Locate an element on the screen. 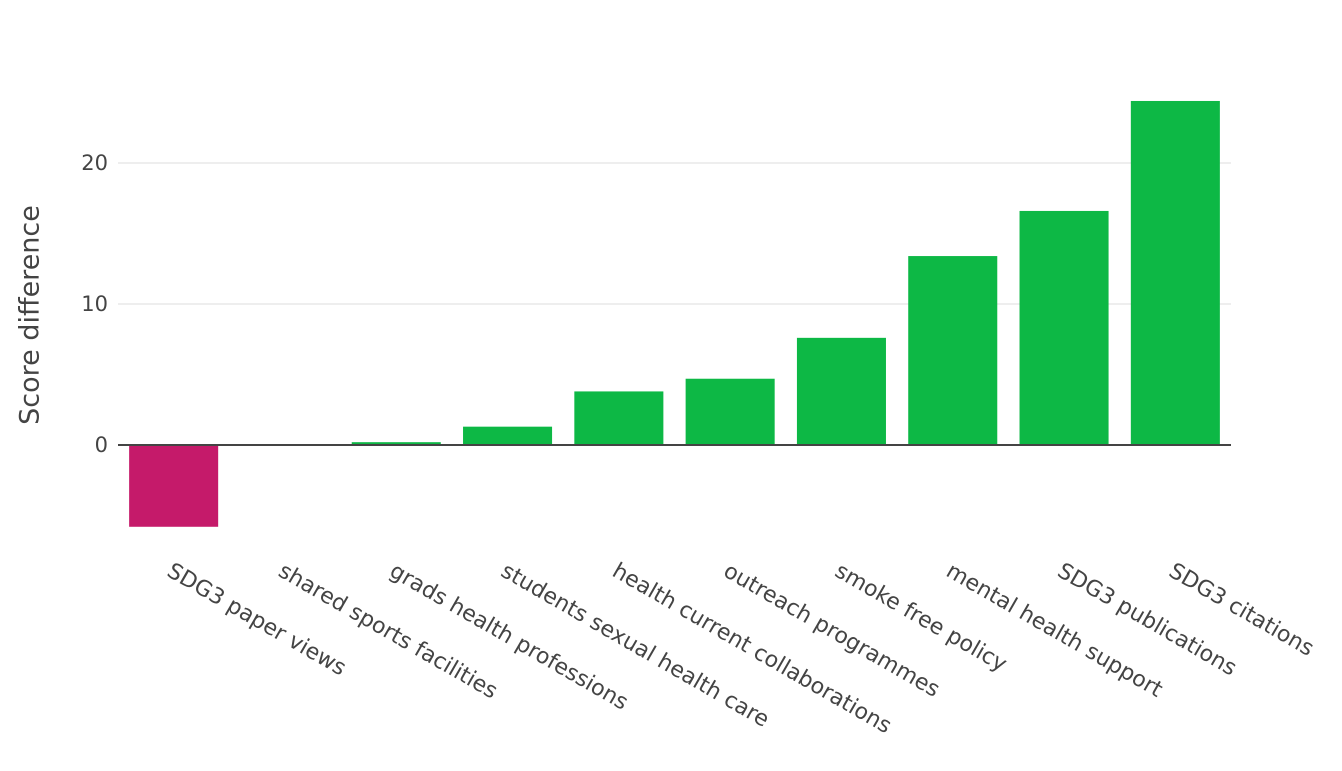 The image size is (1342, 771). y-tick-label: 20 is located at coordinates (94, 163).